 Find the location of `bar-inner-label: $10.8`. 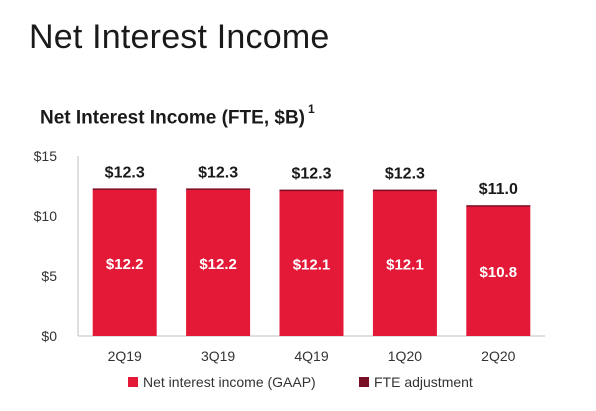

bar-inner-label: $10.8 is located at coordinates (499, 272).